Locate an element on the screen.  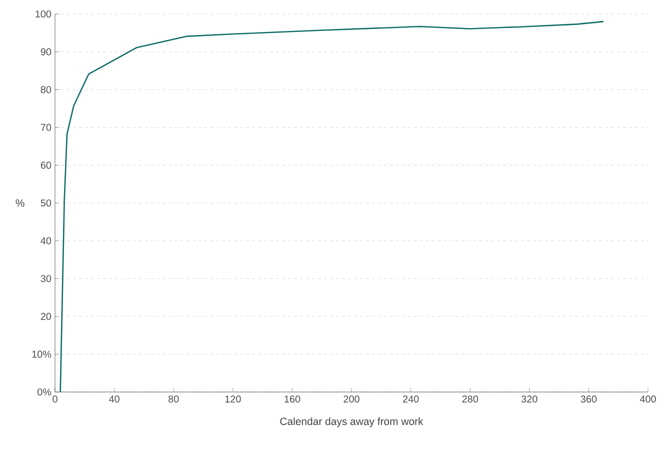
y-tick-label: 20 is located at coordinates (46, 316).